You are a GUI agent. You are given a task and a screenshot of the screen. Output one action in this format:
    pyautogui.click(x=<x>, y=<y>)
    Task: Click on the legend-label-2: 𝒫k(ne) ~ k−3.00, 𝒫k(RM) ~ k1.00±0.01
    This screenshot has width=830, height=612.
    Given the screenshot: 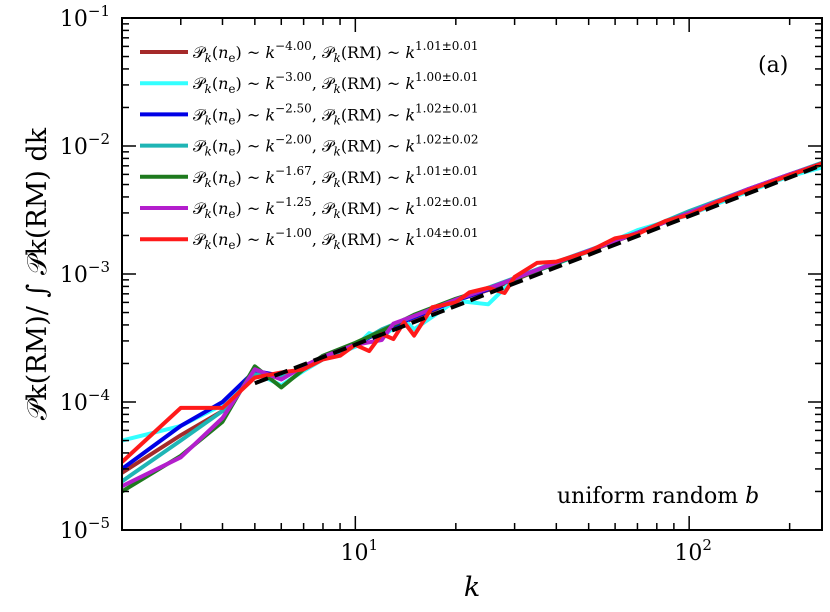 What is the action you would take?
    pyautogui.click(x=336, y=83)
    